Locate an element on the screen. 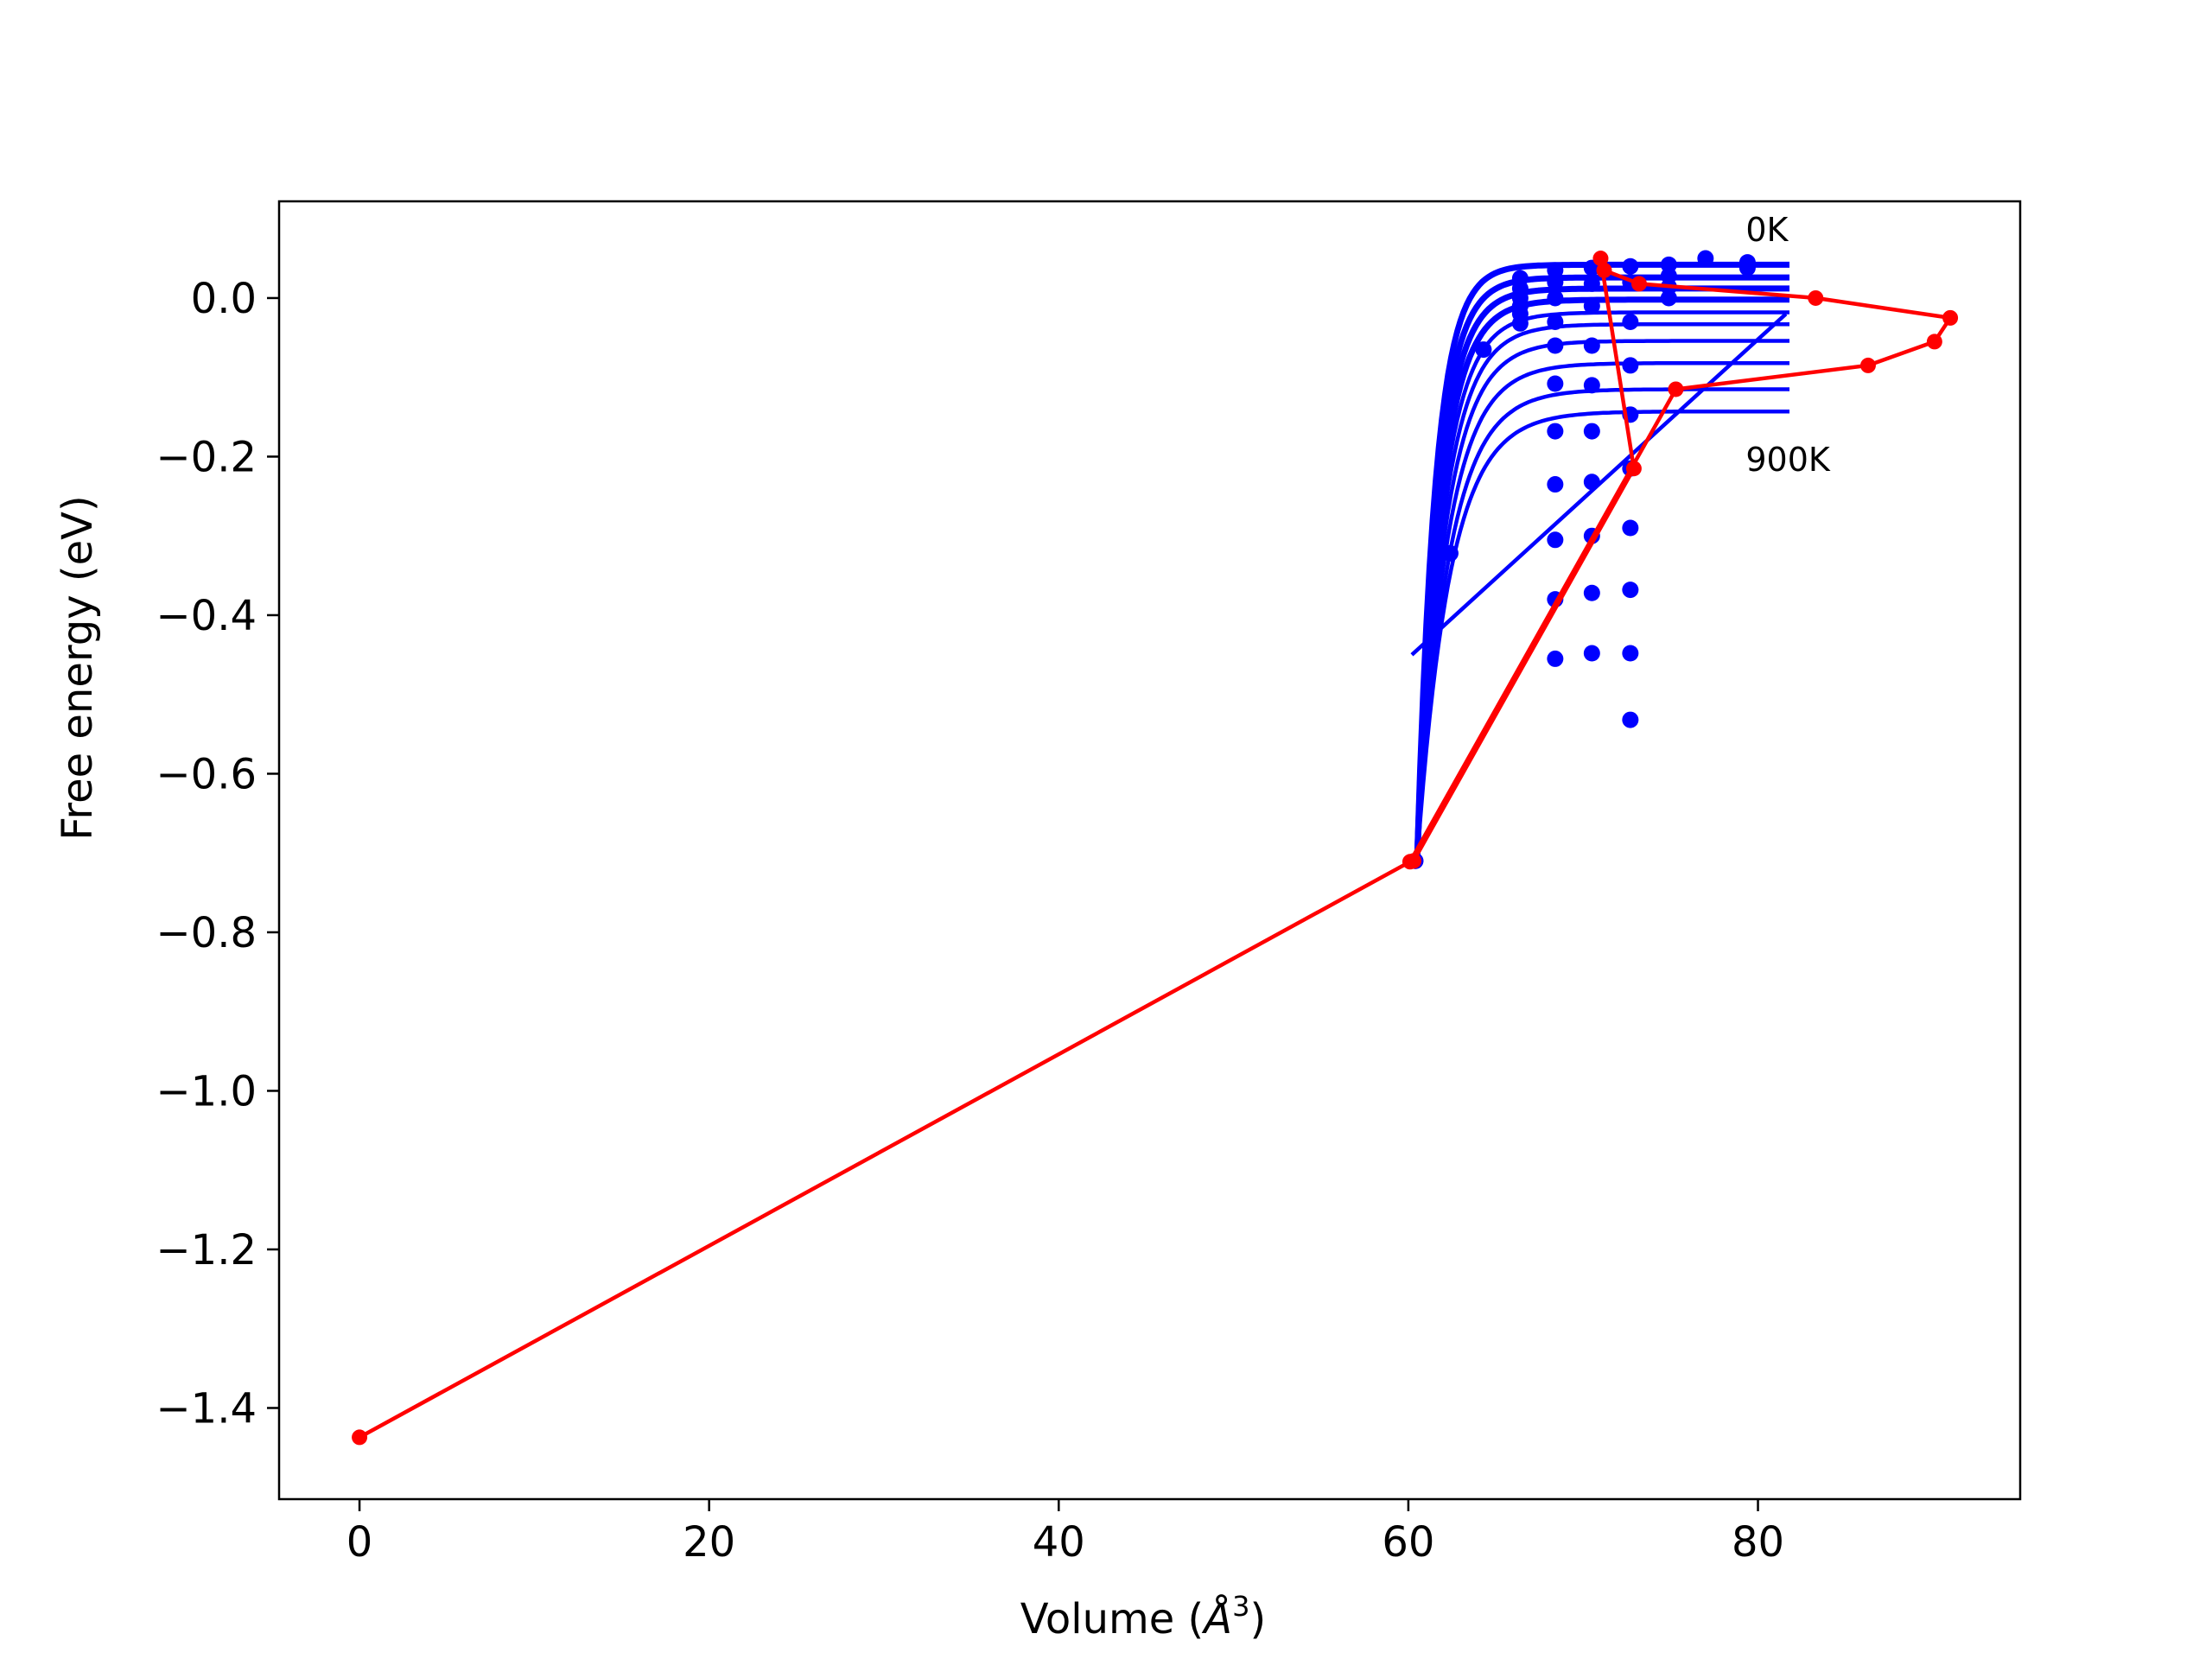  fit-curve-200k is located at coordinates (1601, 573).